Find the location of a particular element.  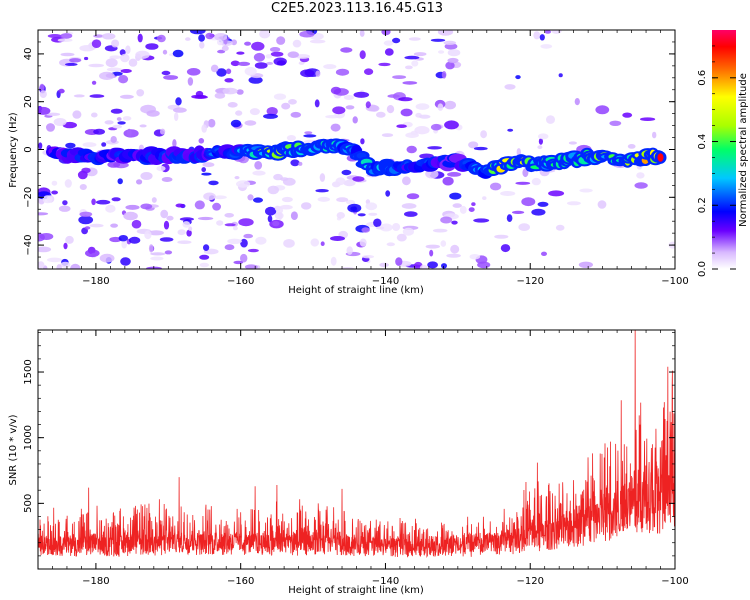

y-tick-label: 40 is located at coordinates (28, 54).